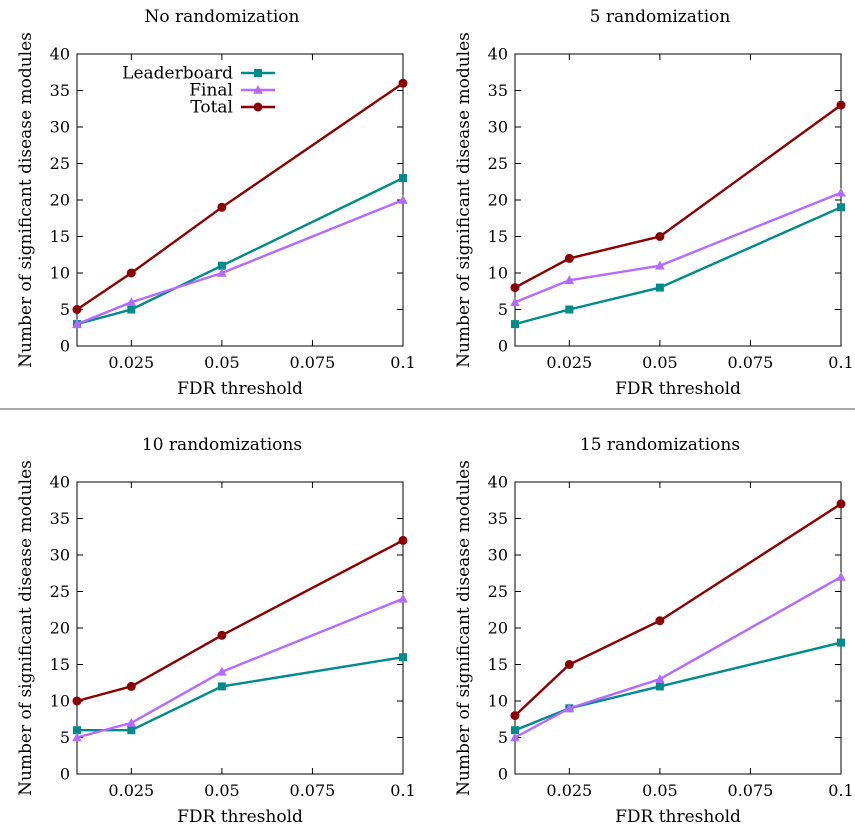 Image resolution: width=855 pixels, height=835 pixels. I want to click on legend-label-leaderboard: Leaderboard, so click(177, 74).